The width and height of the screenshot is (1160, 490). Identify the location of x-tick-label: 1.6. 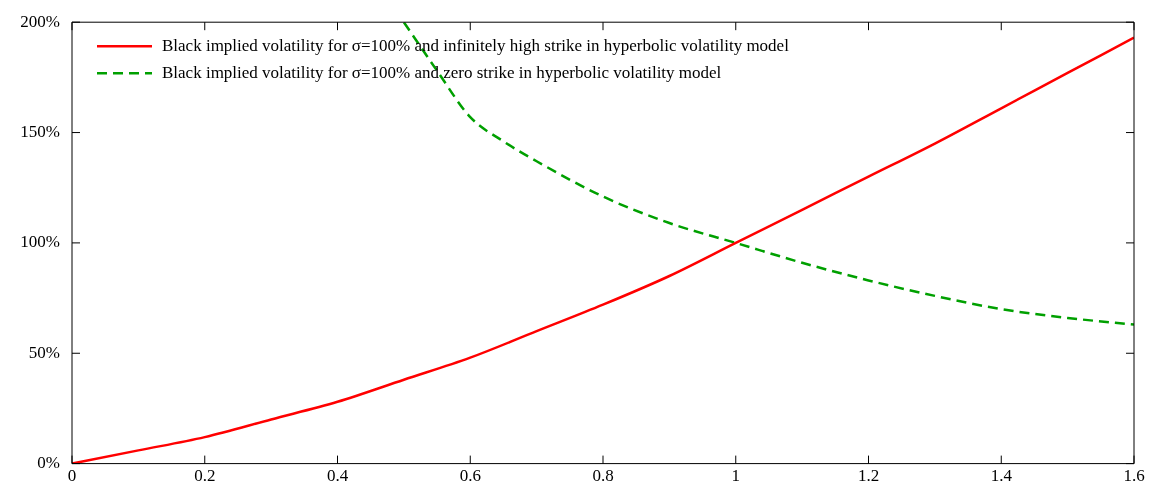
(1134, 476).